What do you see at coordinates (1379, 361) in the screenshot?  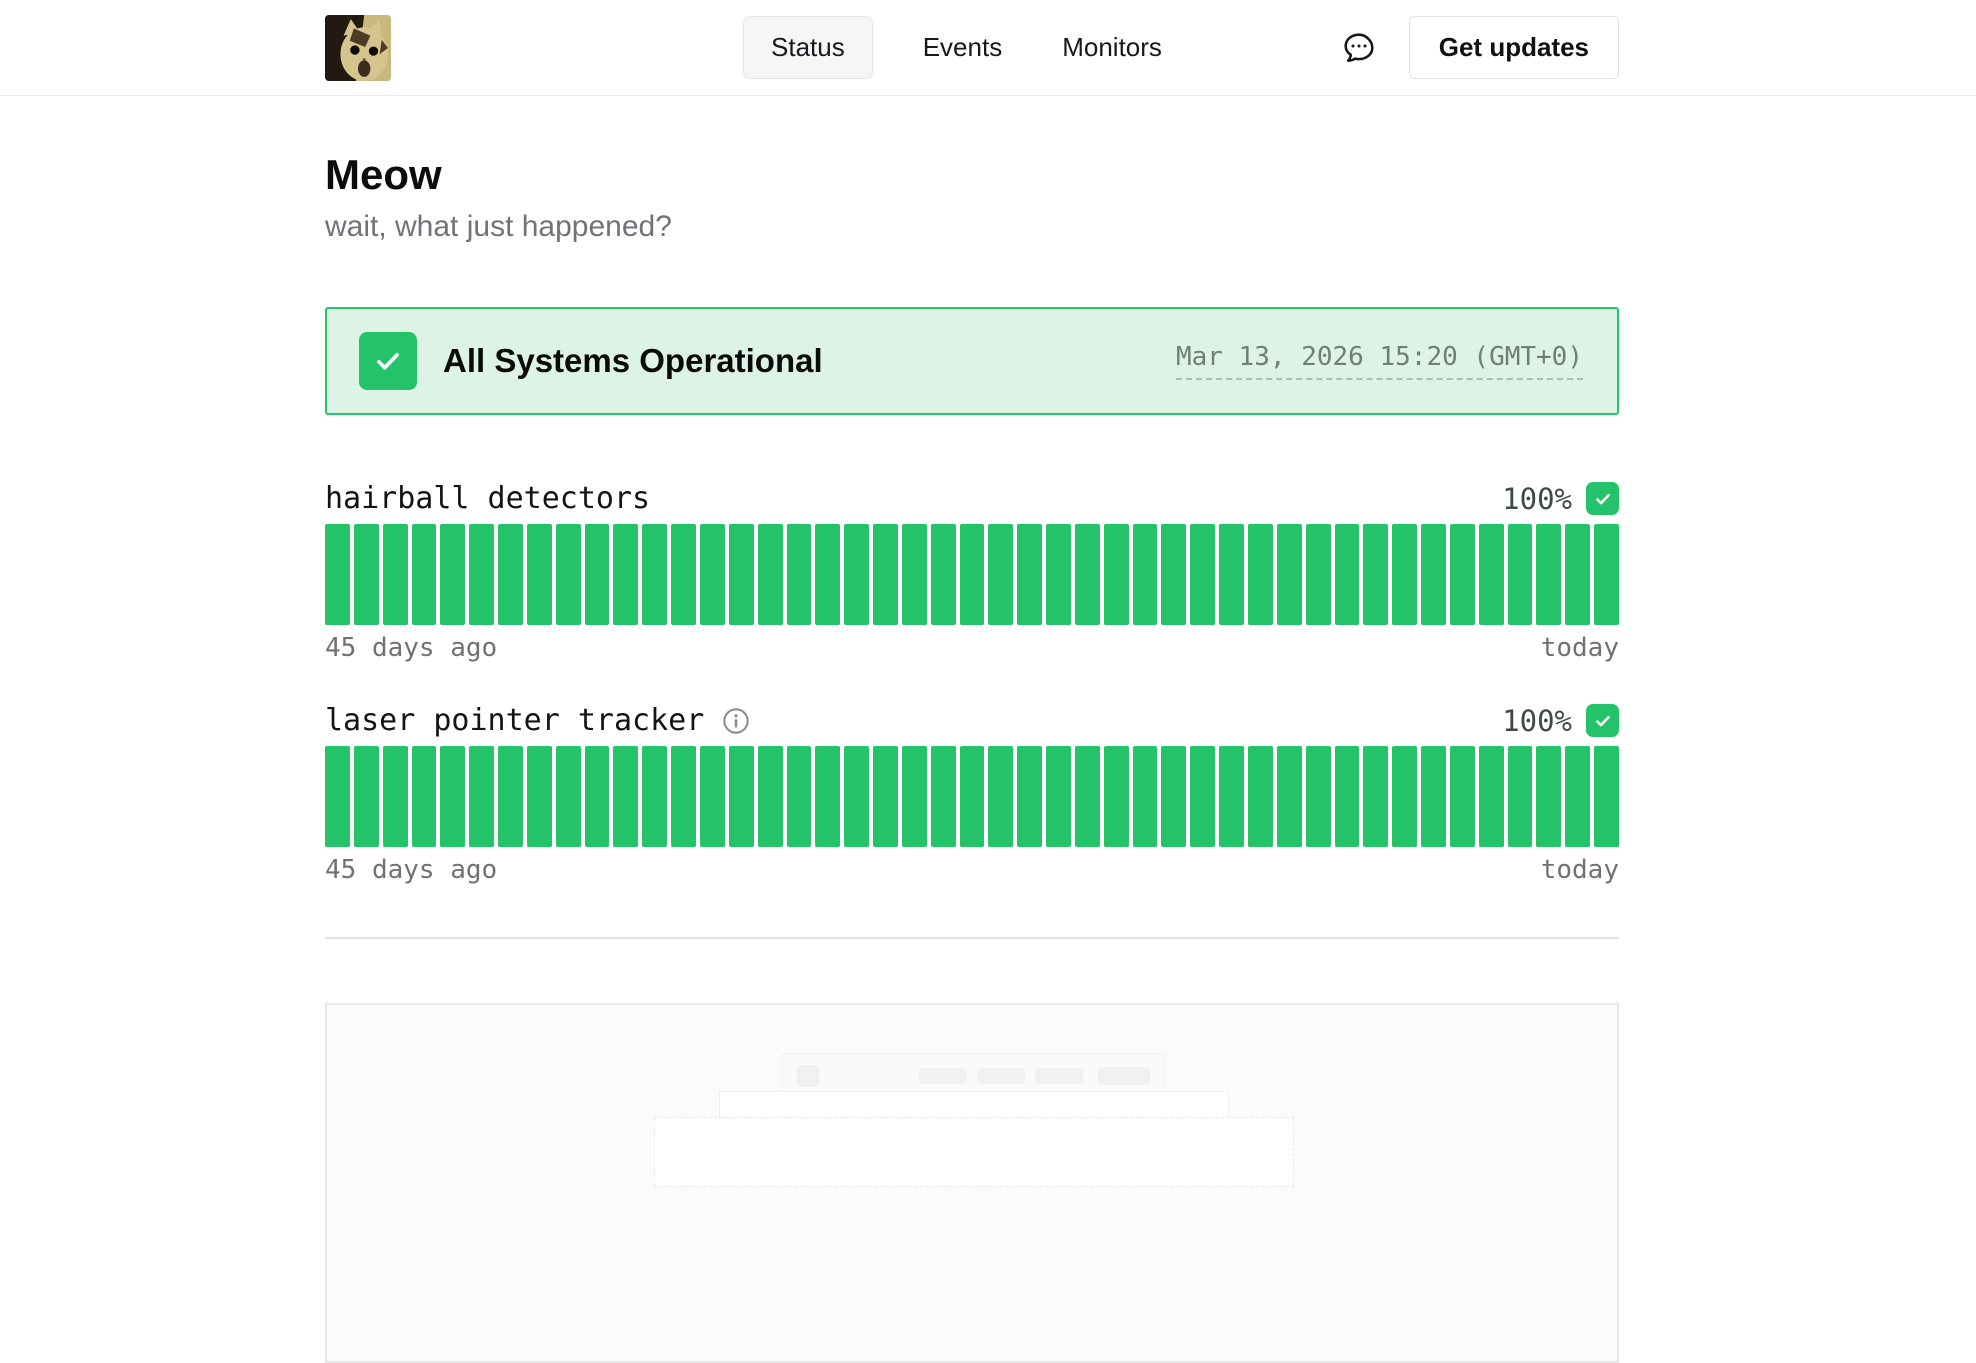 I see `banner-timestamp: Mar 13, 2026 15:20 (GMT+0)` at bounding box center [1379, 361].